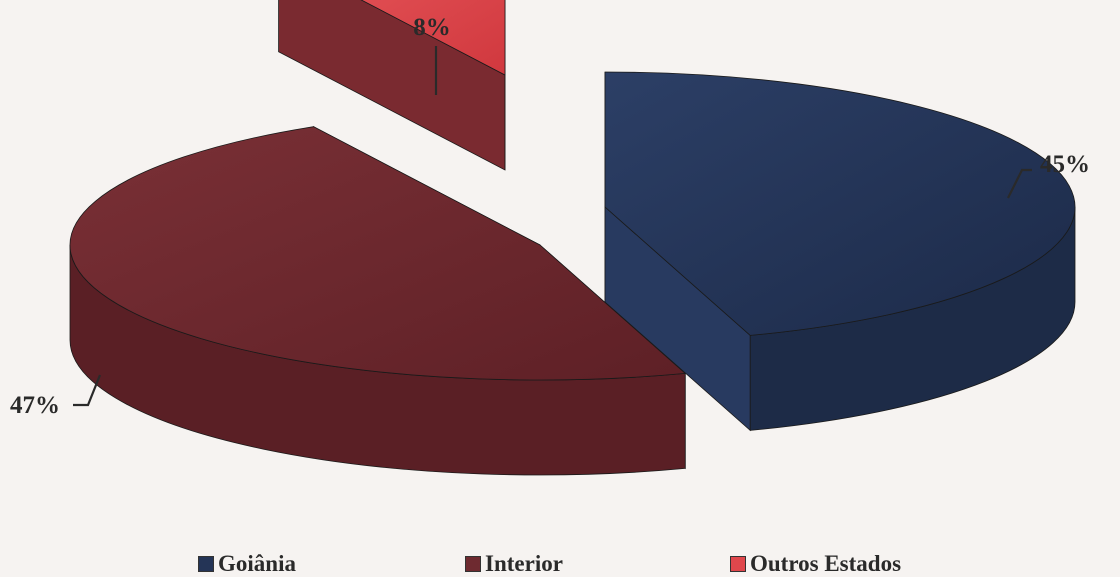  What do you see at coordinates (826, 563) in the screenshot?
I see `legend-label-outros-estados: Outros Estados` at bounding box center [826, 563].